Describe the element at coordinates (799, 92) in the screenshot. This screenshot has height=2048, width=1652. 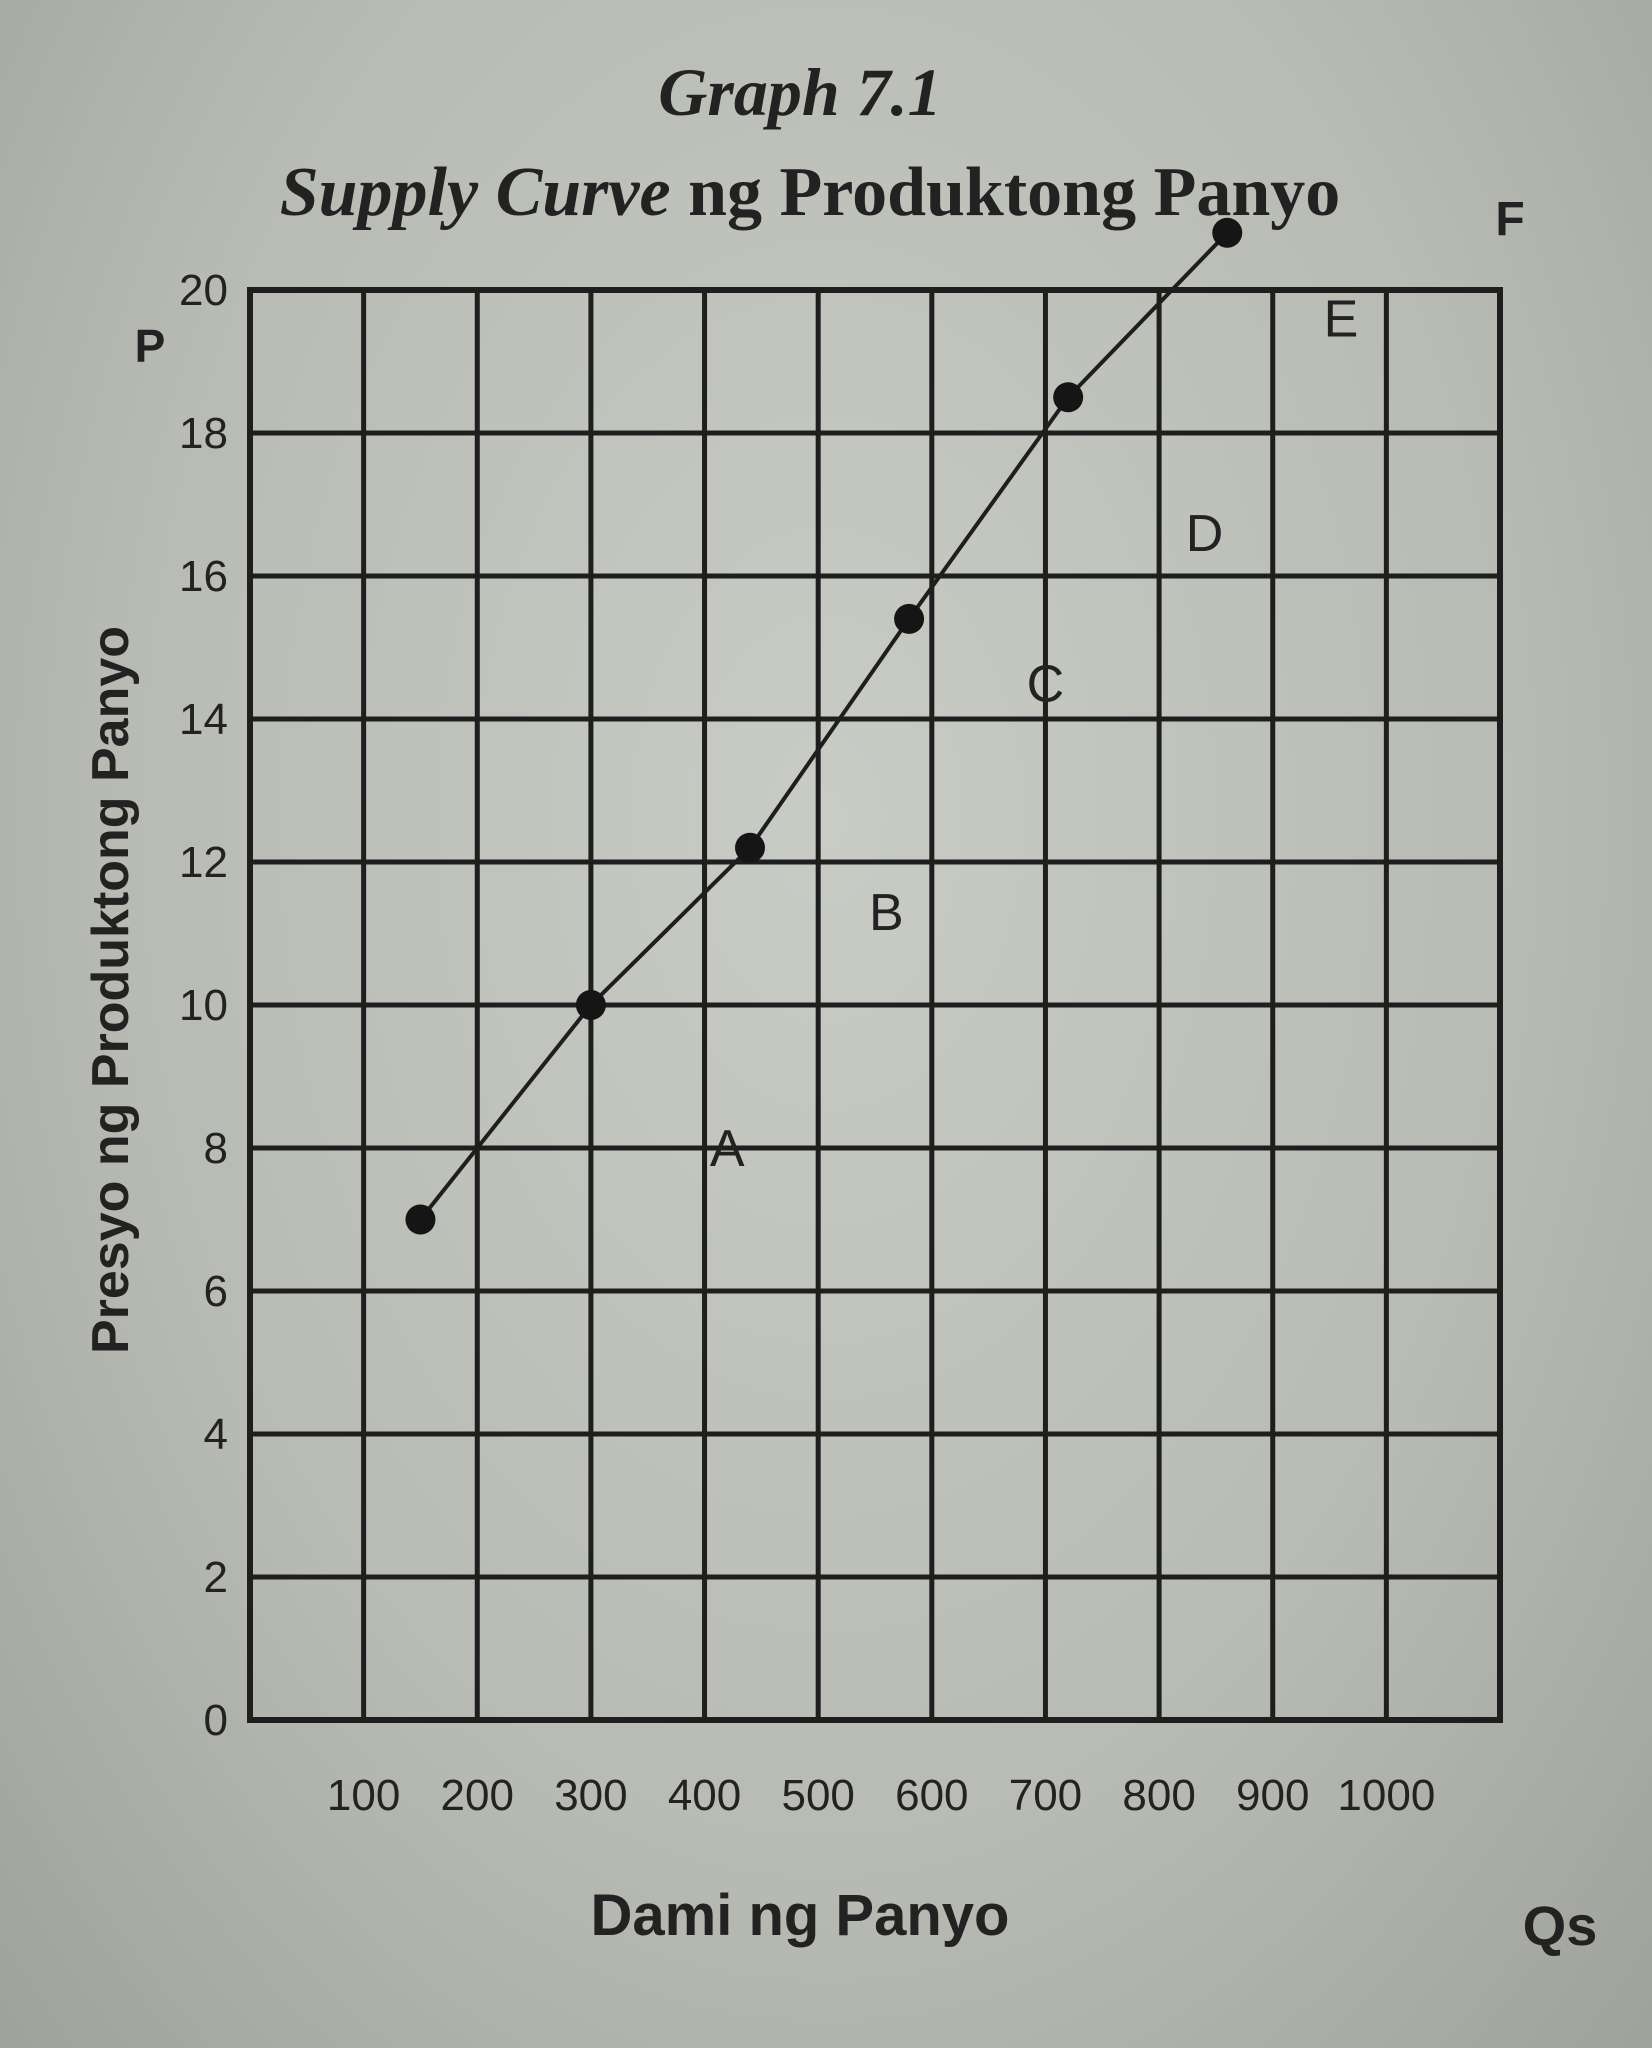
I see `chart-title-line1: Graph 7.1` at that location.